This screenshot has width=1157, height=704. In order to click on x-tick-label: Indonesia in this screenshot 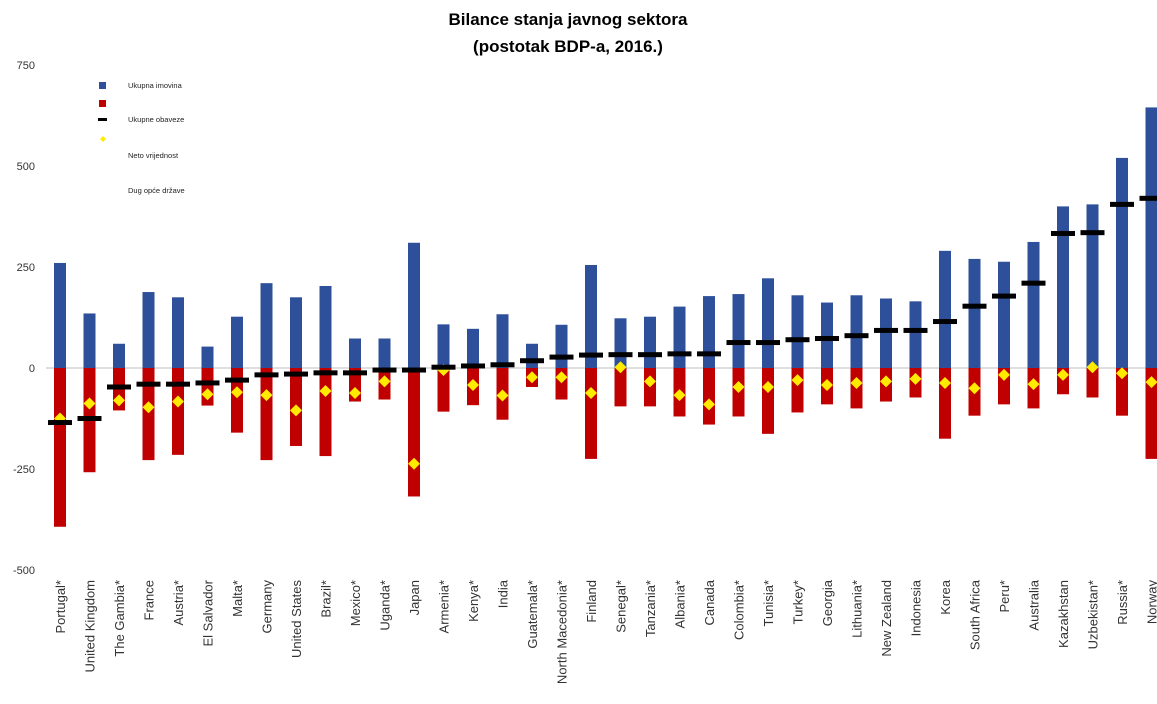, I will do `click(916, 607)`.